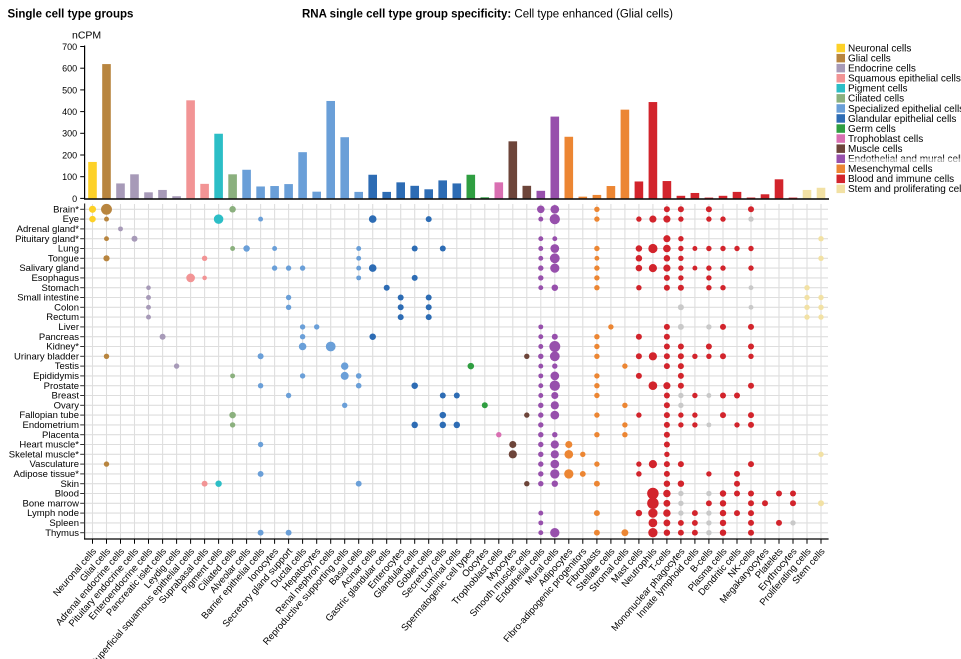 The width and height of the screenshot is (961, 659). I want to click on svg-text: Testis, so click(67, 366).